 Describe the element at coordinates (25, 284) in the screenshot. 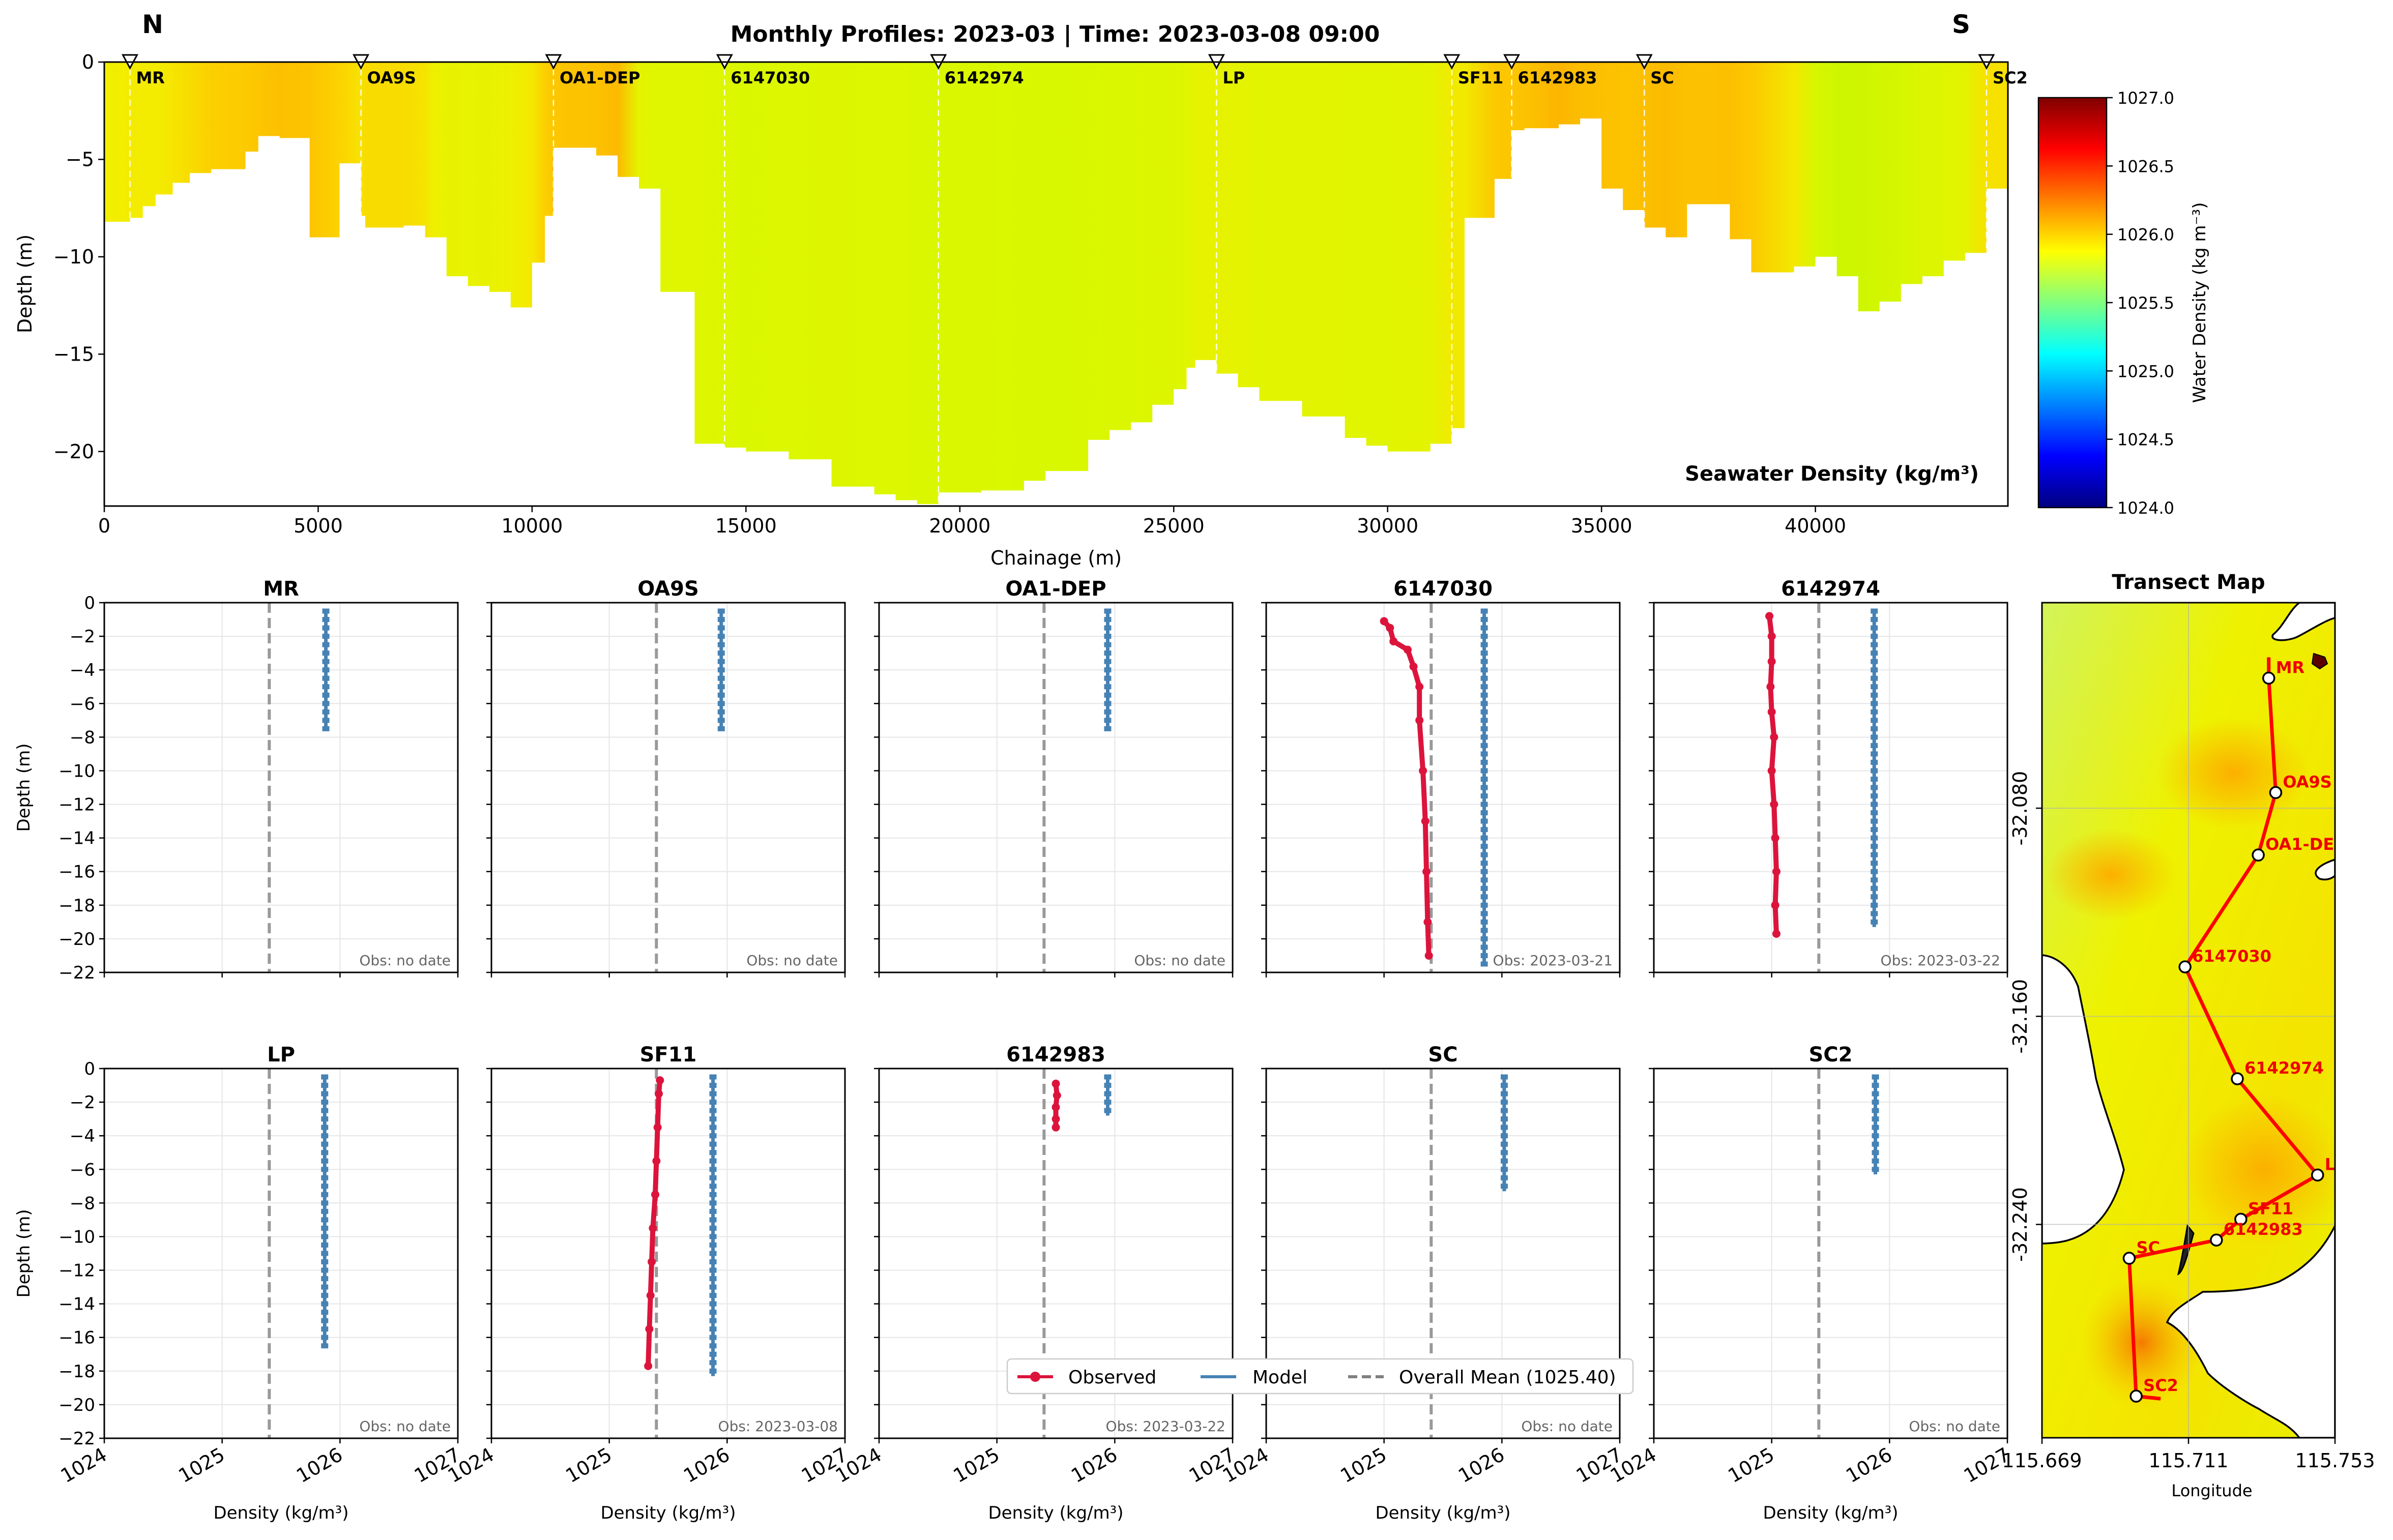

I see `section-y-label: Depth (m)` at that location.